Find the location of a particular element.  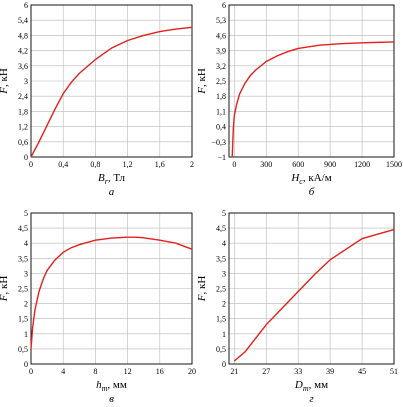

x-tick-label: 27 is located at coordinates (266, 371).